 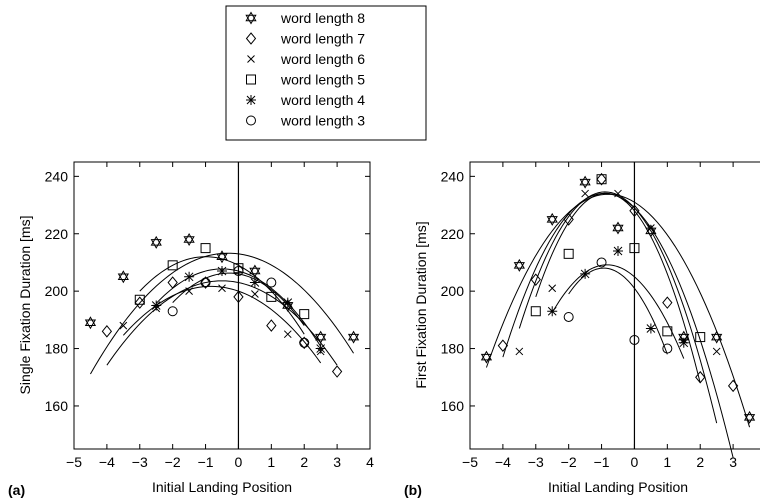 What do you see at coordinates (57, 406) in the screenshot?
I see `y-tick-label: 160` at bounding box center [57, 406].